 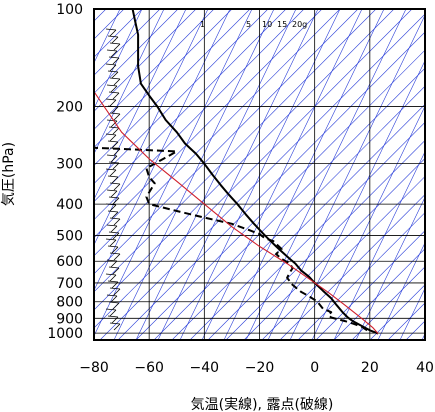 What do you see at coordinates (69, 205) in the screenshot?
I see `y-tick-label: 400` at bounding box center [69, 205].